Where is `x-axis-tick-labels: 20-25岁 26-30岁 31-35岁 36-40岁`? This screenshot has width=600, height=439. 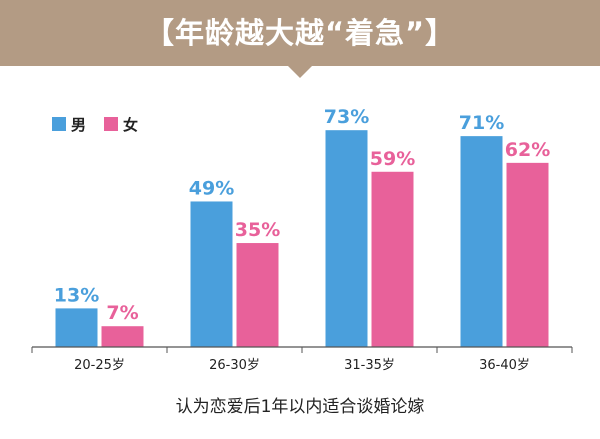 x-axis-tick-labels: 20-25岁 26-30岁 31-35岁 36-40岁 is located at coordinates (302, 365).